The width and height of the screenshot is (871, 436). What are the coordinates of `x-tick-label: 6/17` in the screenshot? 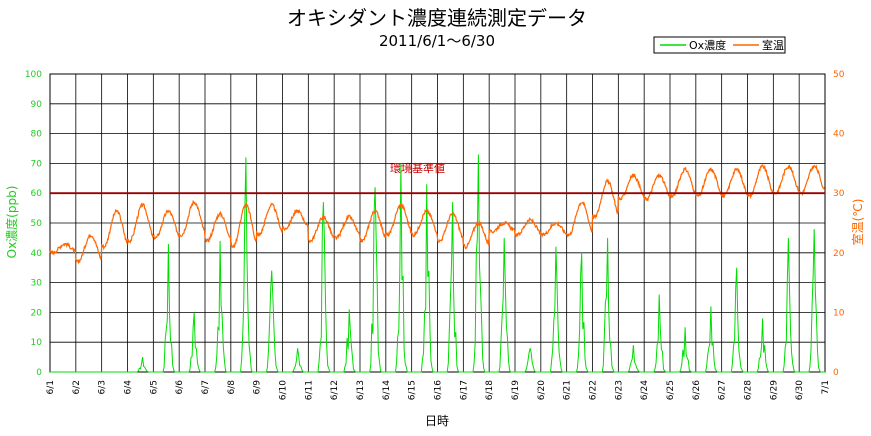 It's located at (464, 390).